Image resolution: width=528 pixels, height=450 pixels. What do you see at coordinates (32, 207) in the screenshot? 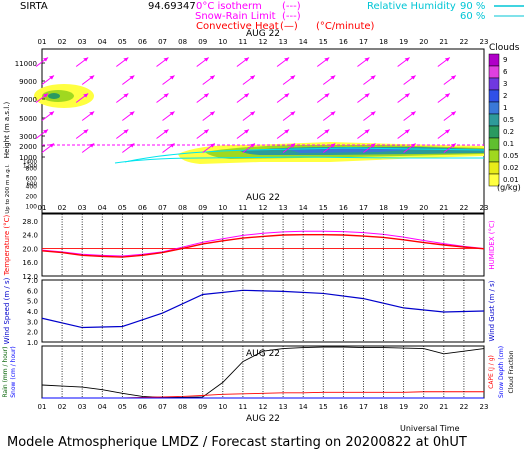
I see `height-tick-label: 100` at bounding box center [32, 207].